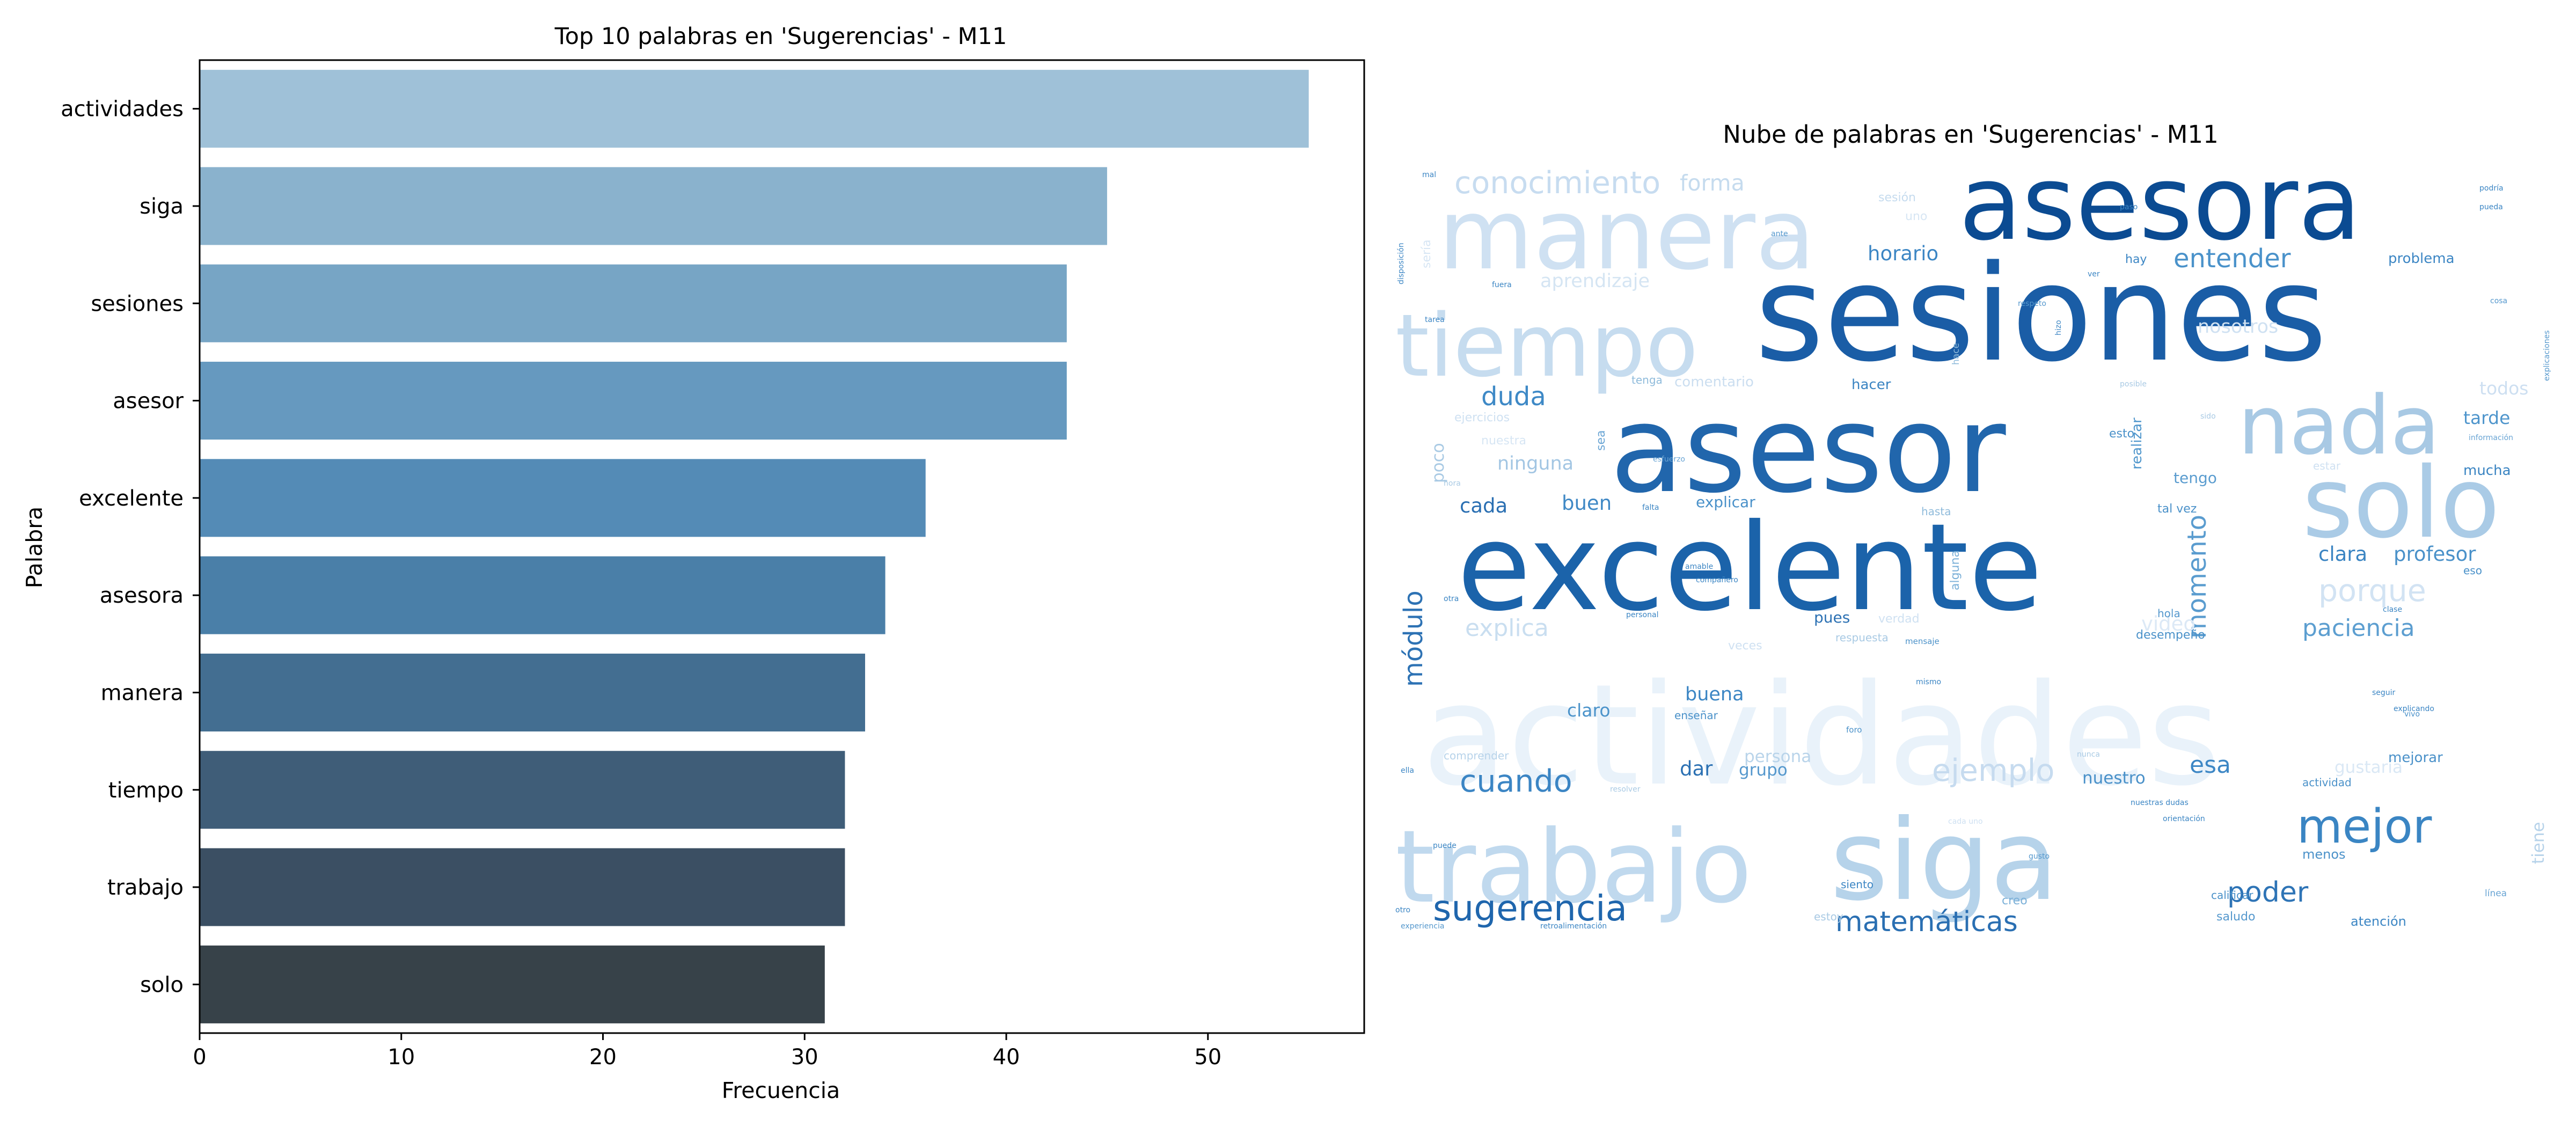  Describe the element at coordinates (199, 1057) in the screenshot. I see `x-tick-label: 0` at that location.